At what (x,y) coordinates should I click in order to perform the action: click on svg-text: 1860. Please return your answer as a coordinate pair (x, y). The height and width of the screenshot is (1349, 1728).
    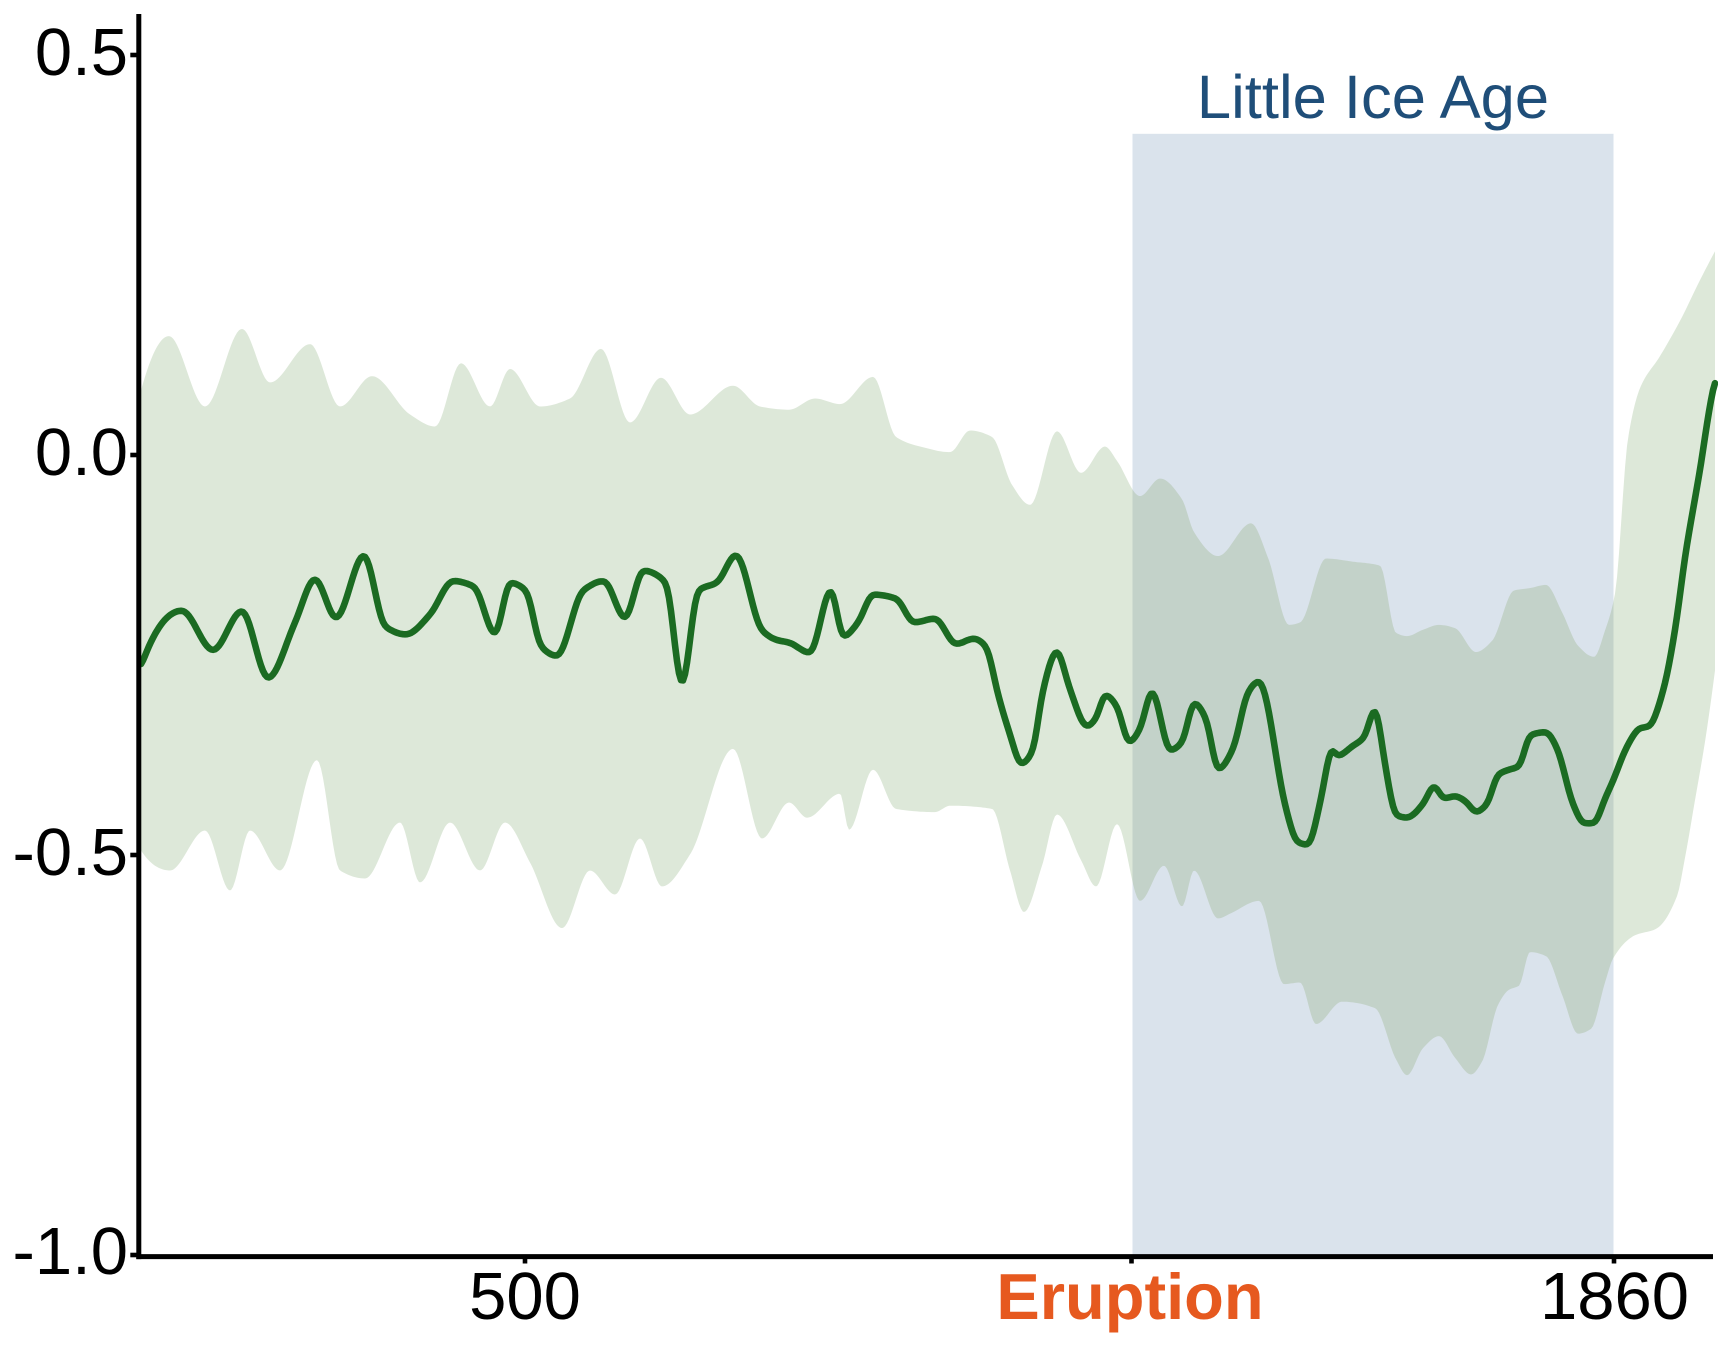
    Looking at the image, I should click on (1614, 1296).